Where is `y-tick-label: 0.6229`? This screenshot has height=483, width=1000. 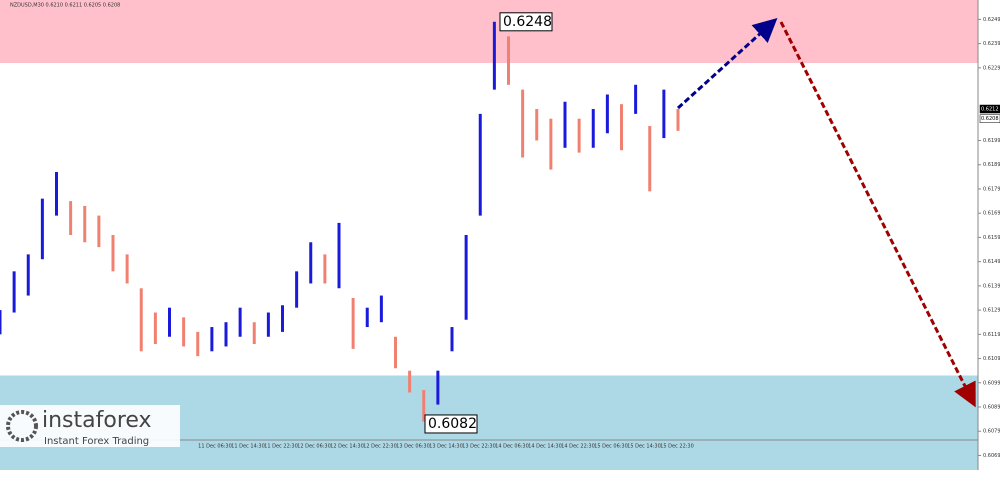 y-tick-label: 0.6229 is located at coordinates (991, 68).